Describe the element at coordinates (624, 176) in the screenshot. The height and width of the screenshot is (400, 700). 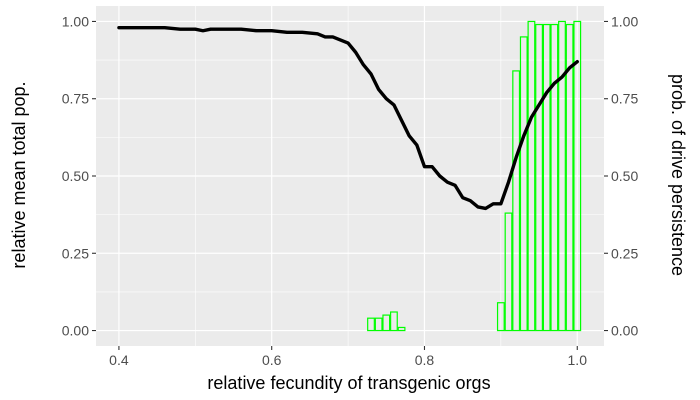
I see `y-right-tick-label: 0.50` at that location.